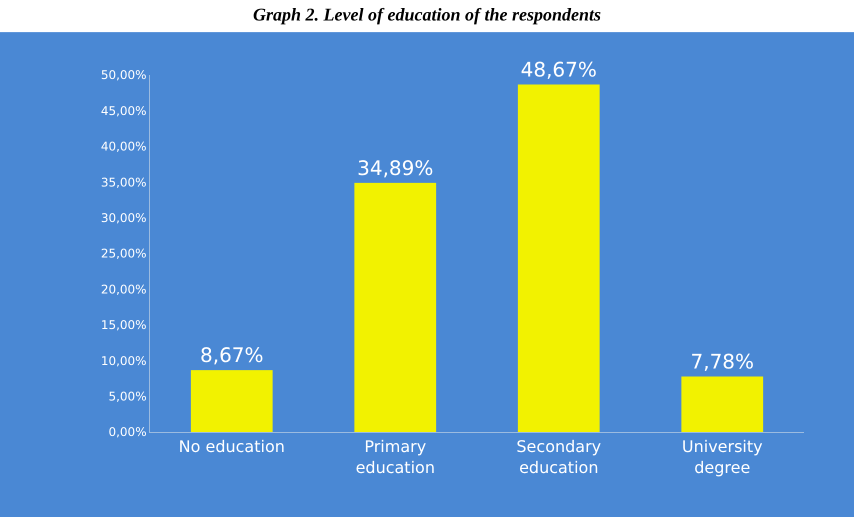 The image size is (854, 517). What do you see at coordinates (123, 75) in the screenshot?
I see `y-tick-label: 50,00%` at bounding box center [123, 75].